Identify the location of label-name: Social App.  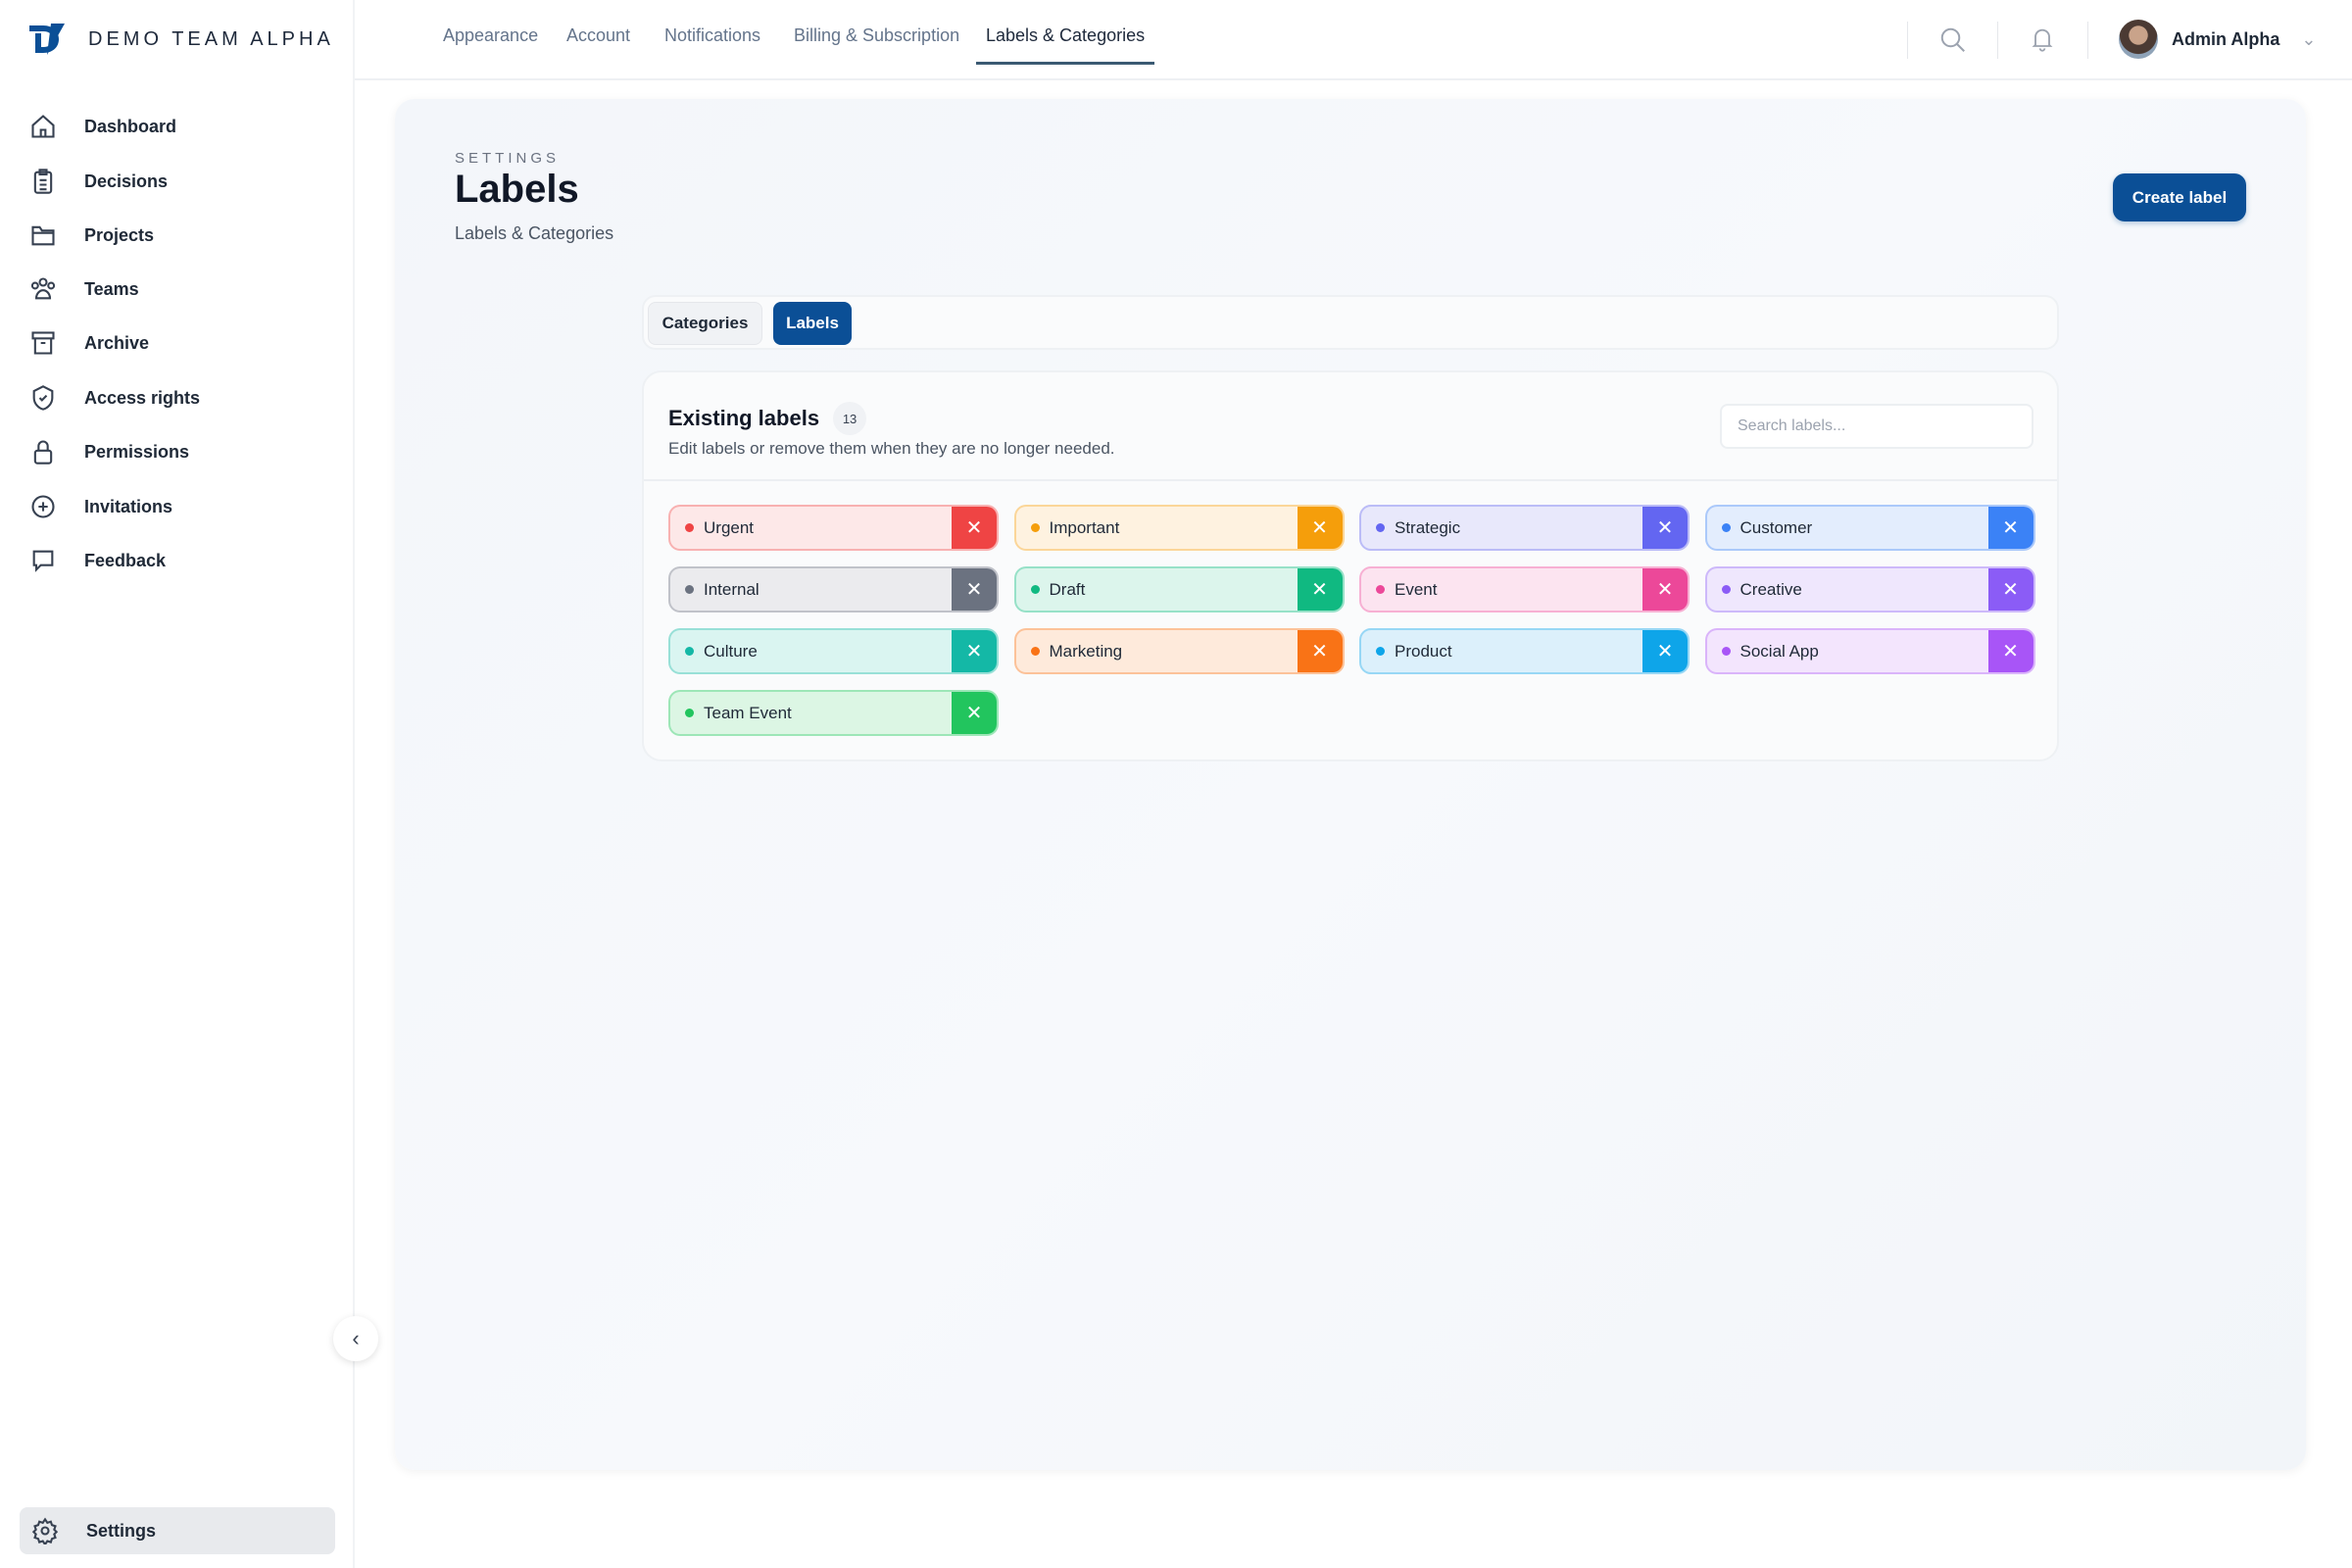
(1779, 651).